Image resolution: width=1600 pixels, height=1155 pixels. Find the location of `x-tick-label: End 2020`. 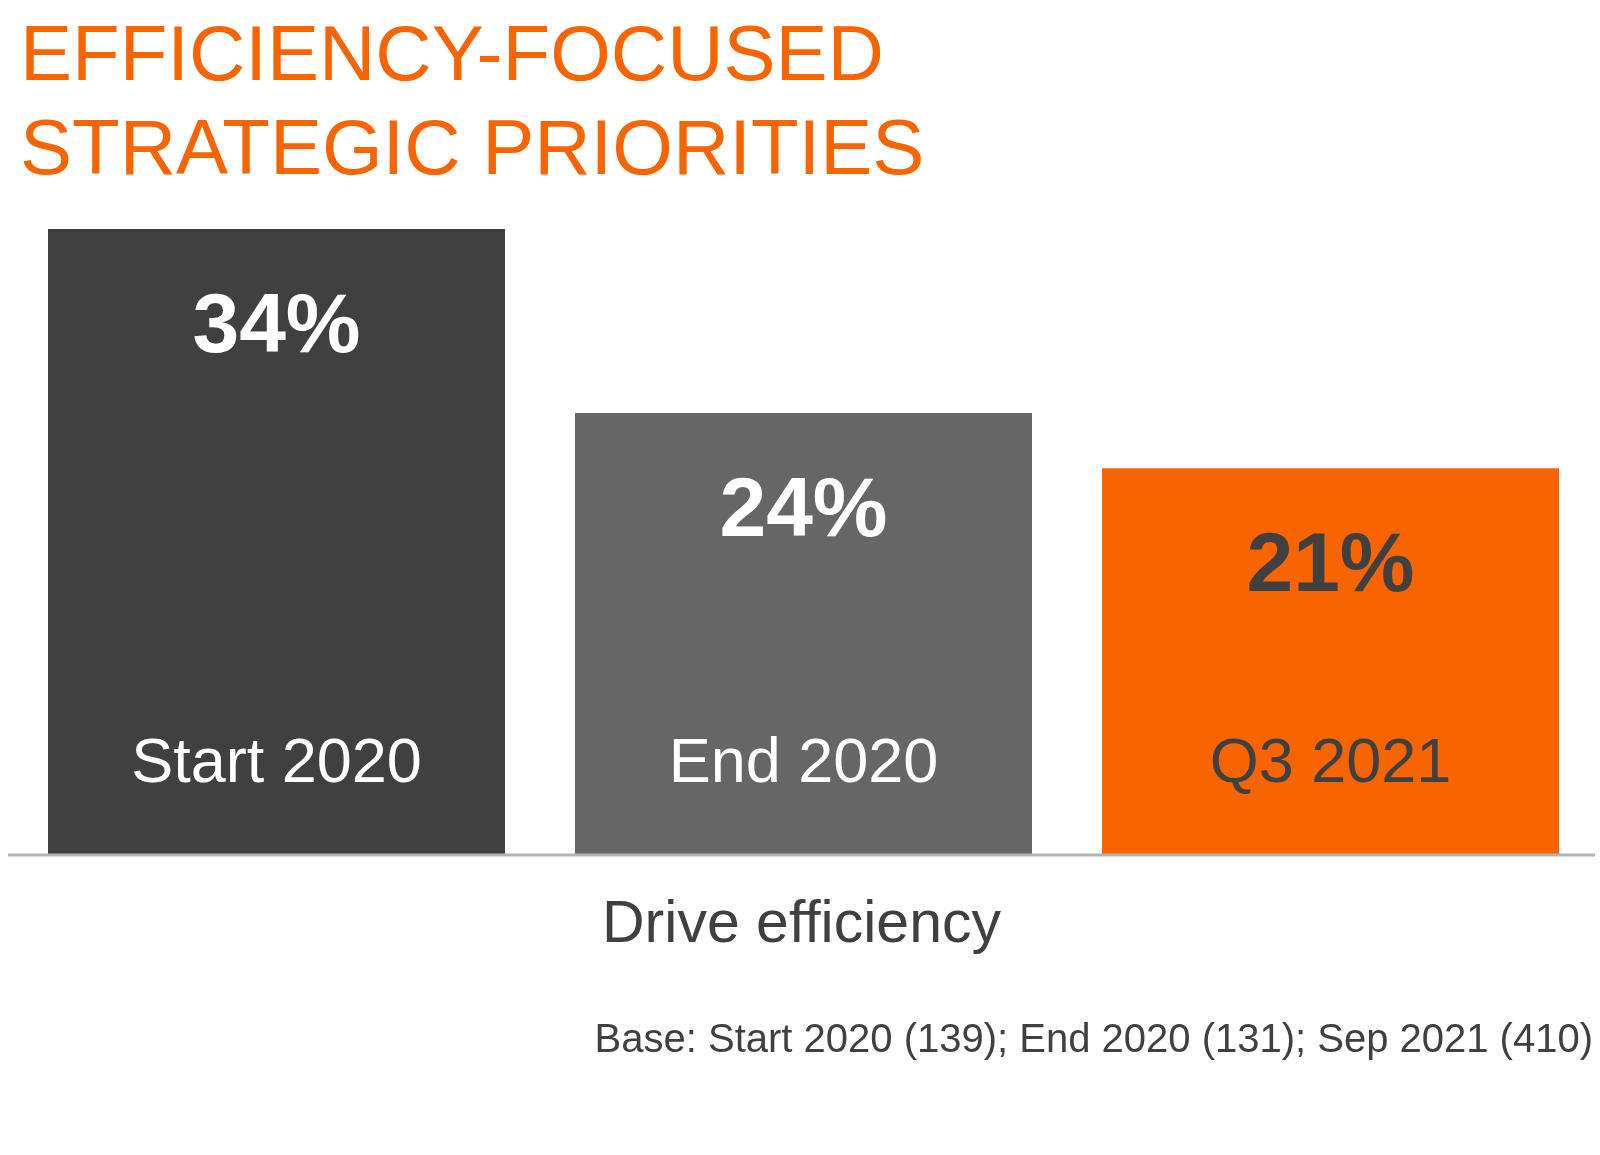

x-tick-label: End 2020 is located at coordinates (803, 760).